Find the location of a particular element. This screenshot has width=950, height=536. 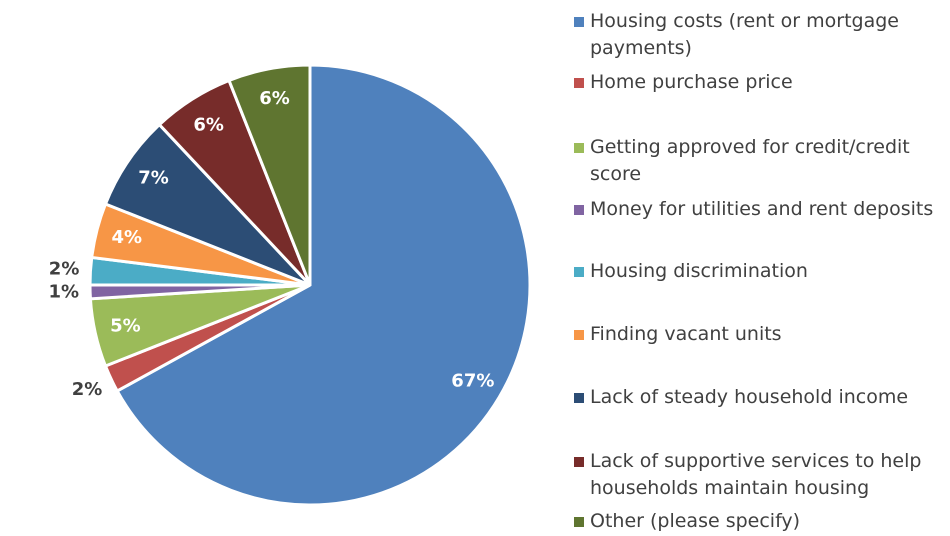

data-label: 67% is located at coordinates (472, 380).